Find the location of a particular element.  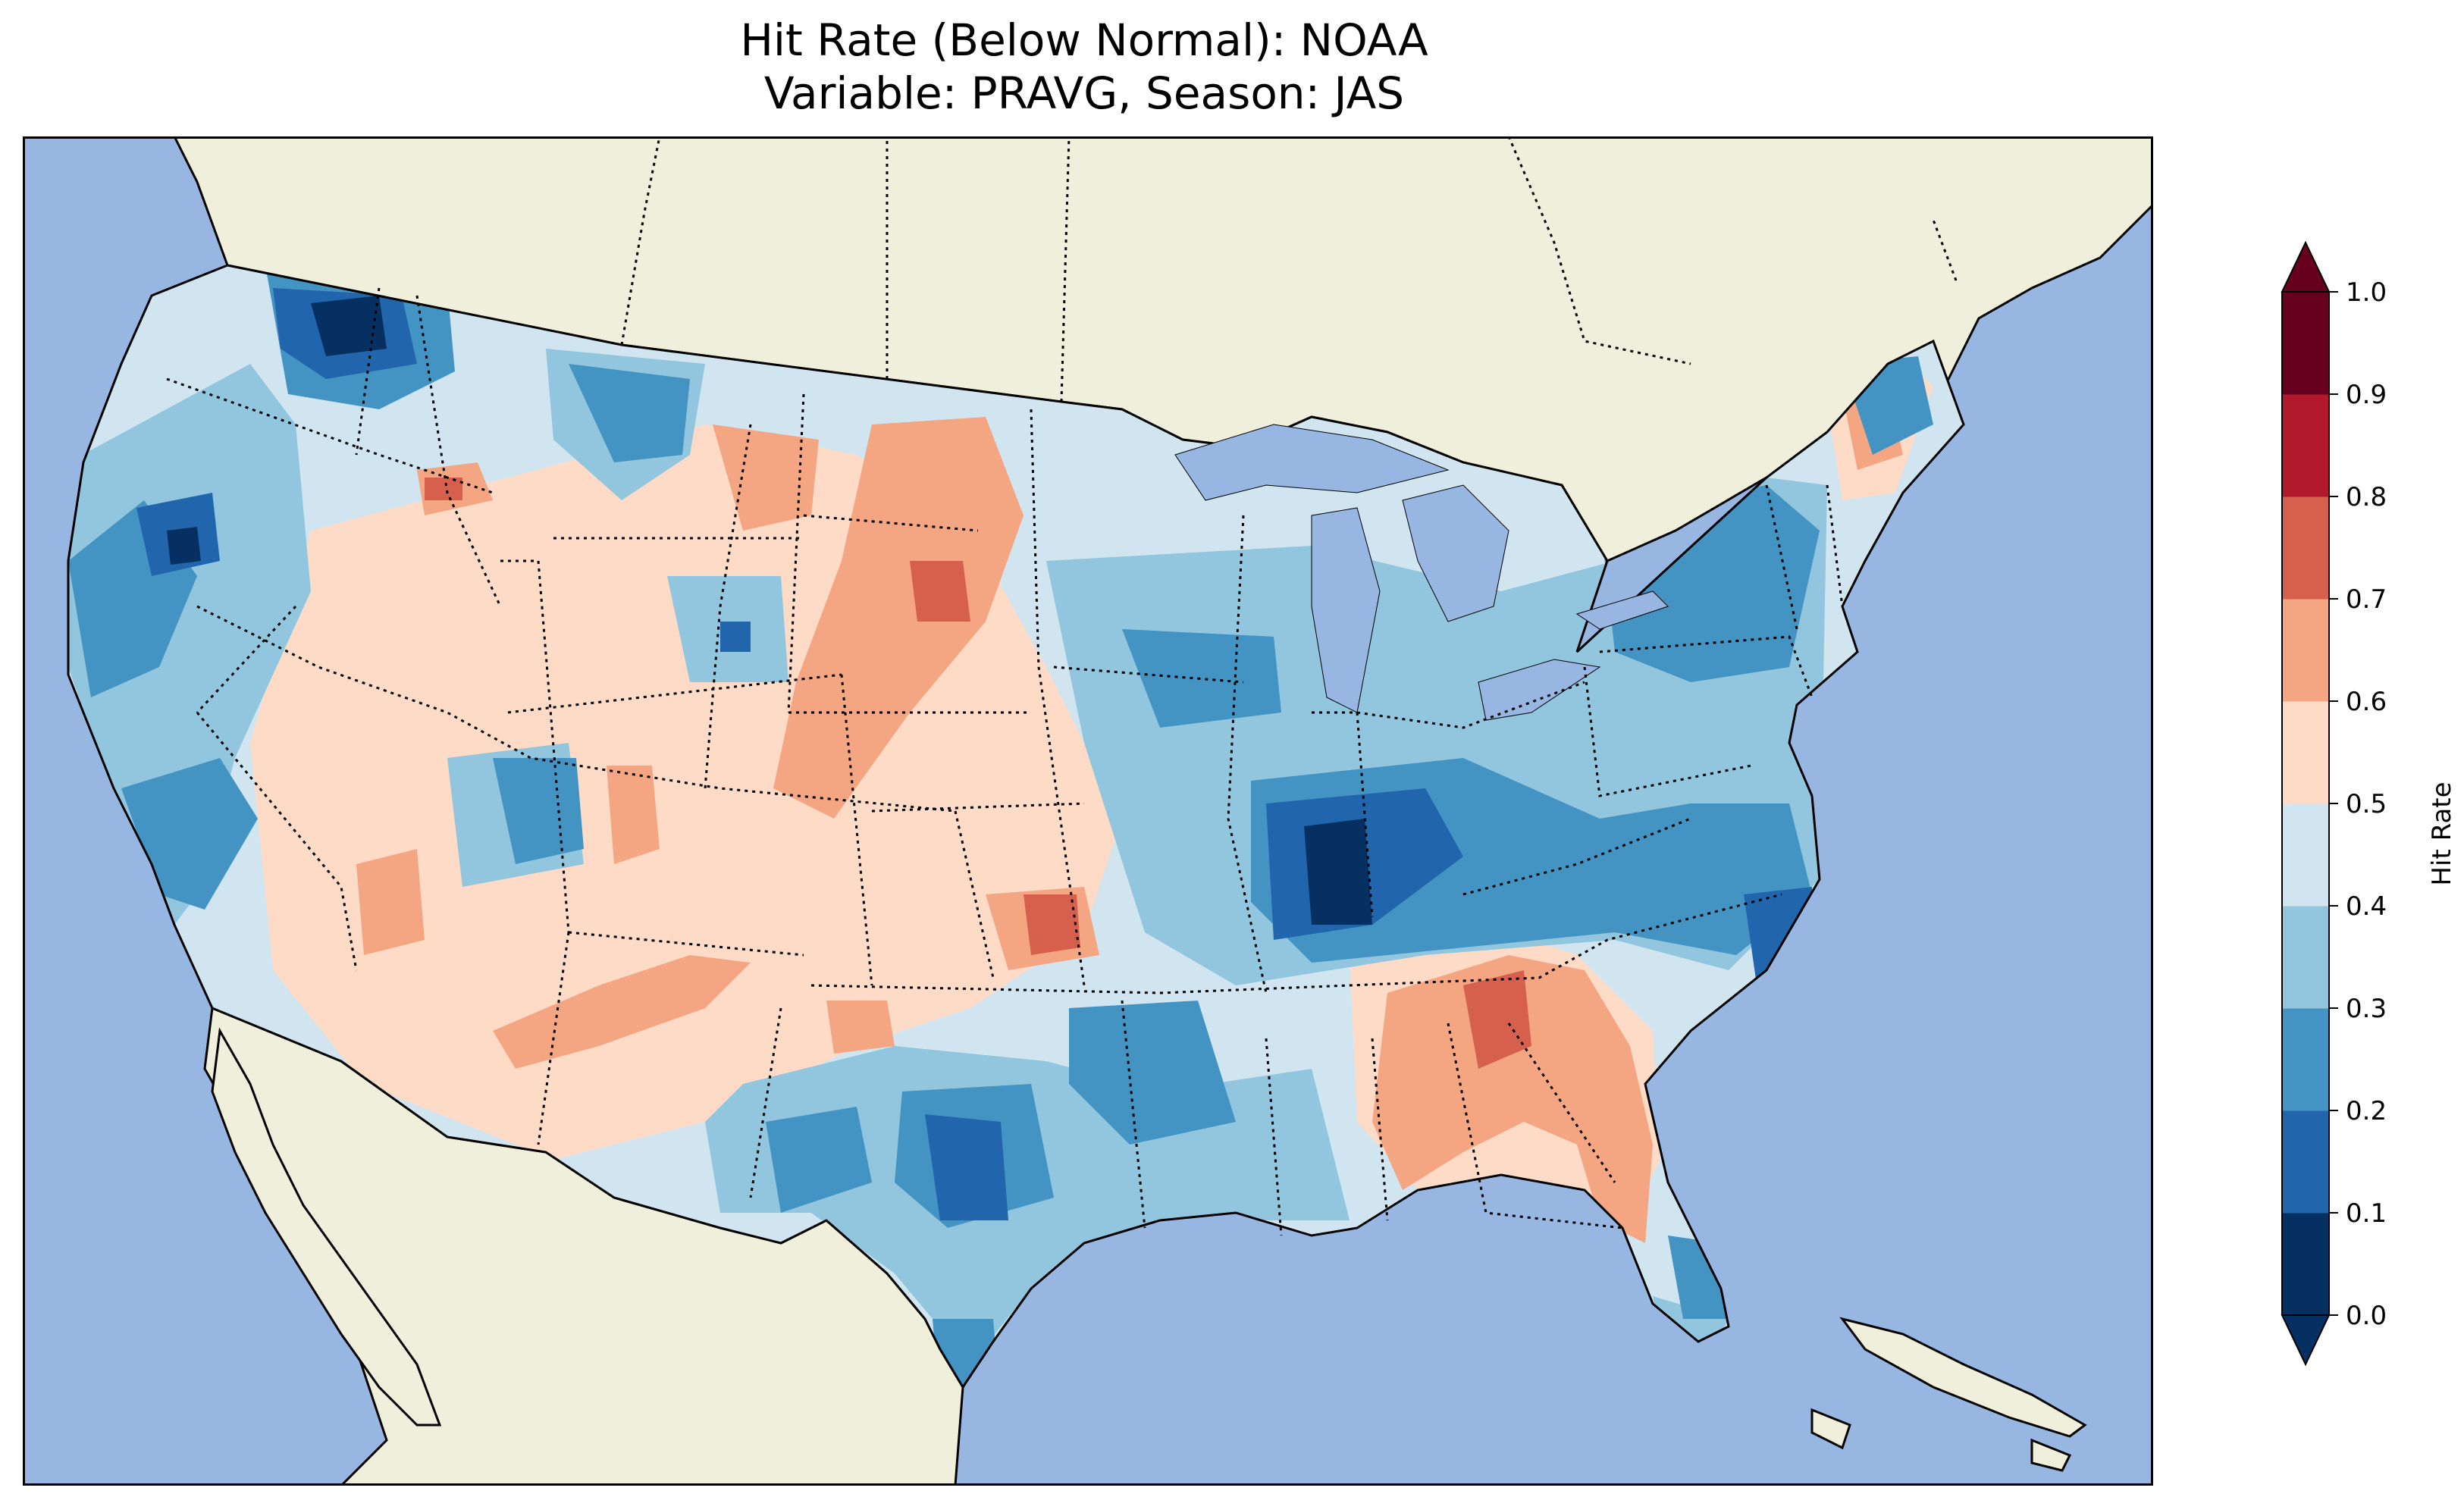

caribbean-islands is located at coordinates (1941, 1440).